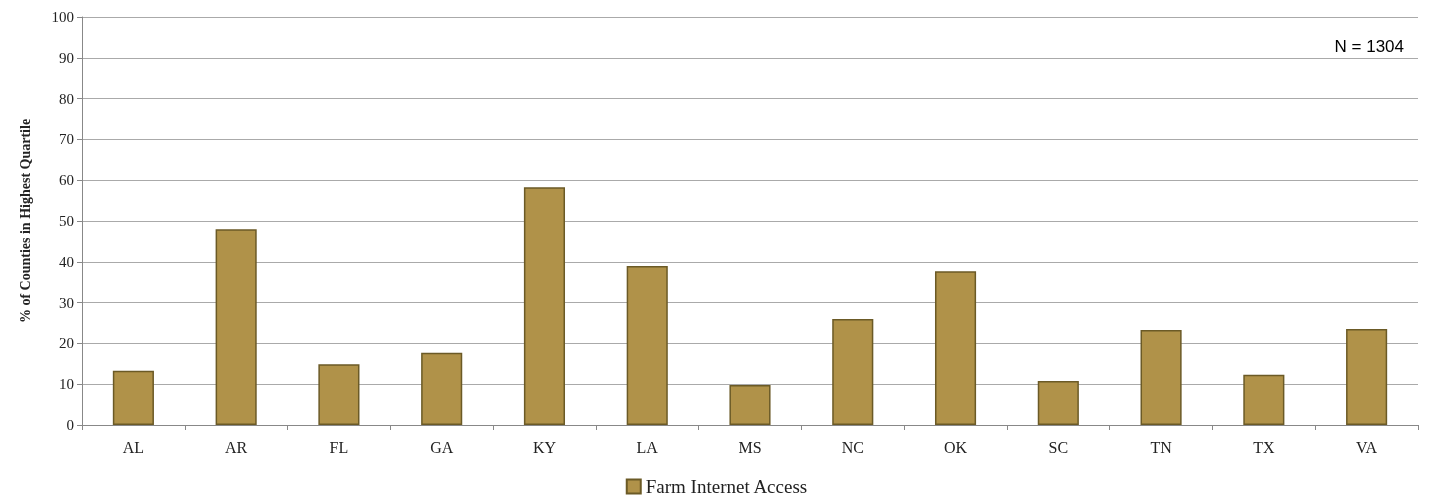 This screenshot has width=1434, height=503. Describe the element at coordinates (1369, 46) in the screenshot. I see `annotation: N = 1304` at that location.